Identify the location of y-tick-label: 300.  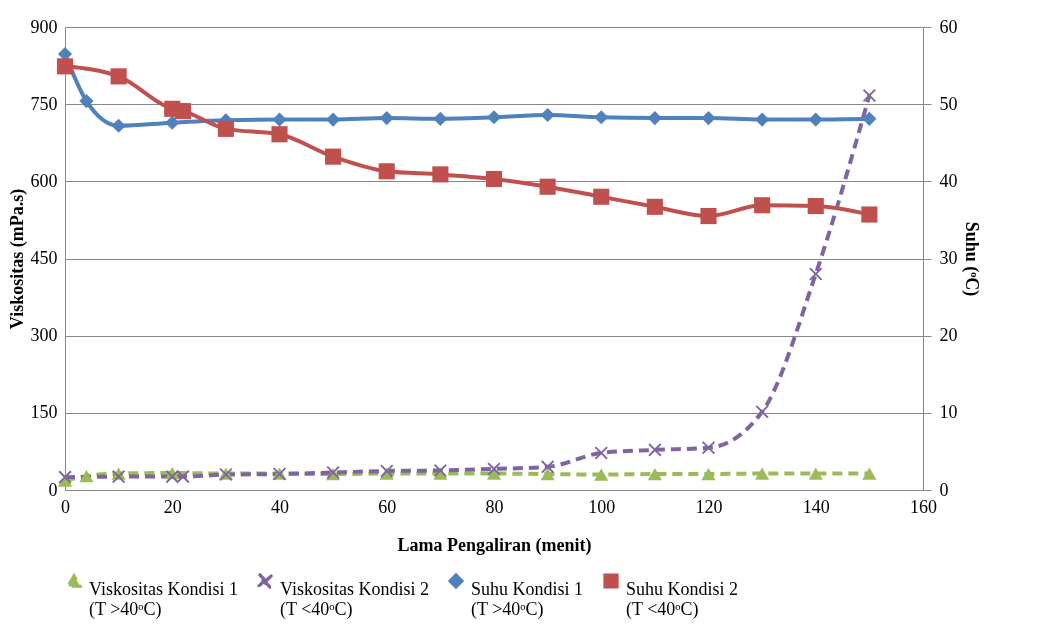
(44, 335).